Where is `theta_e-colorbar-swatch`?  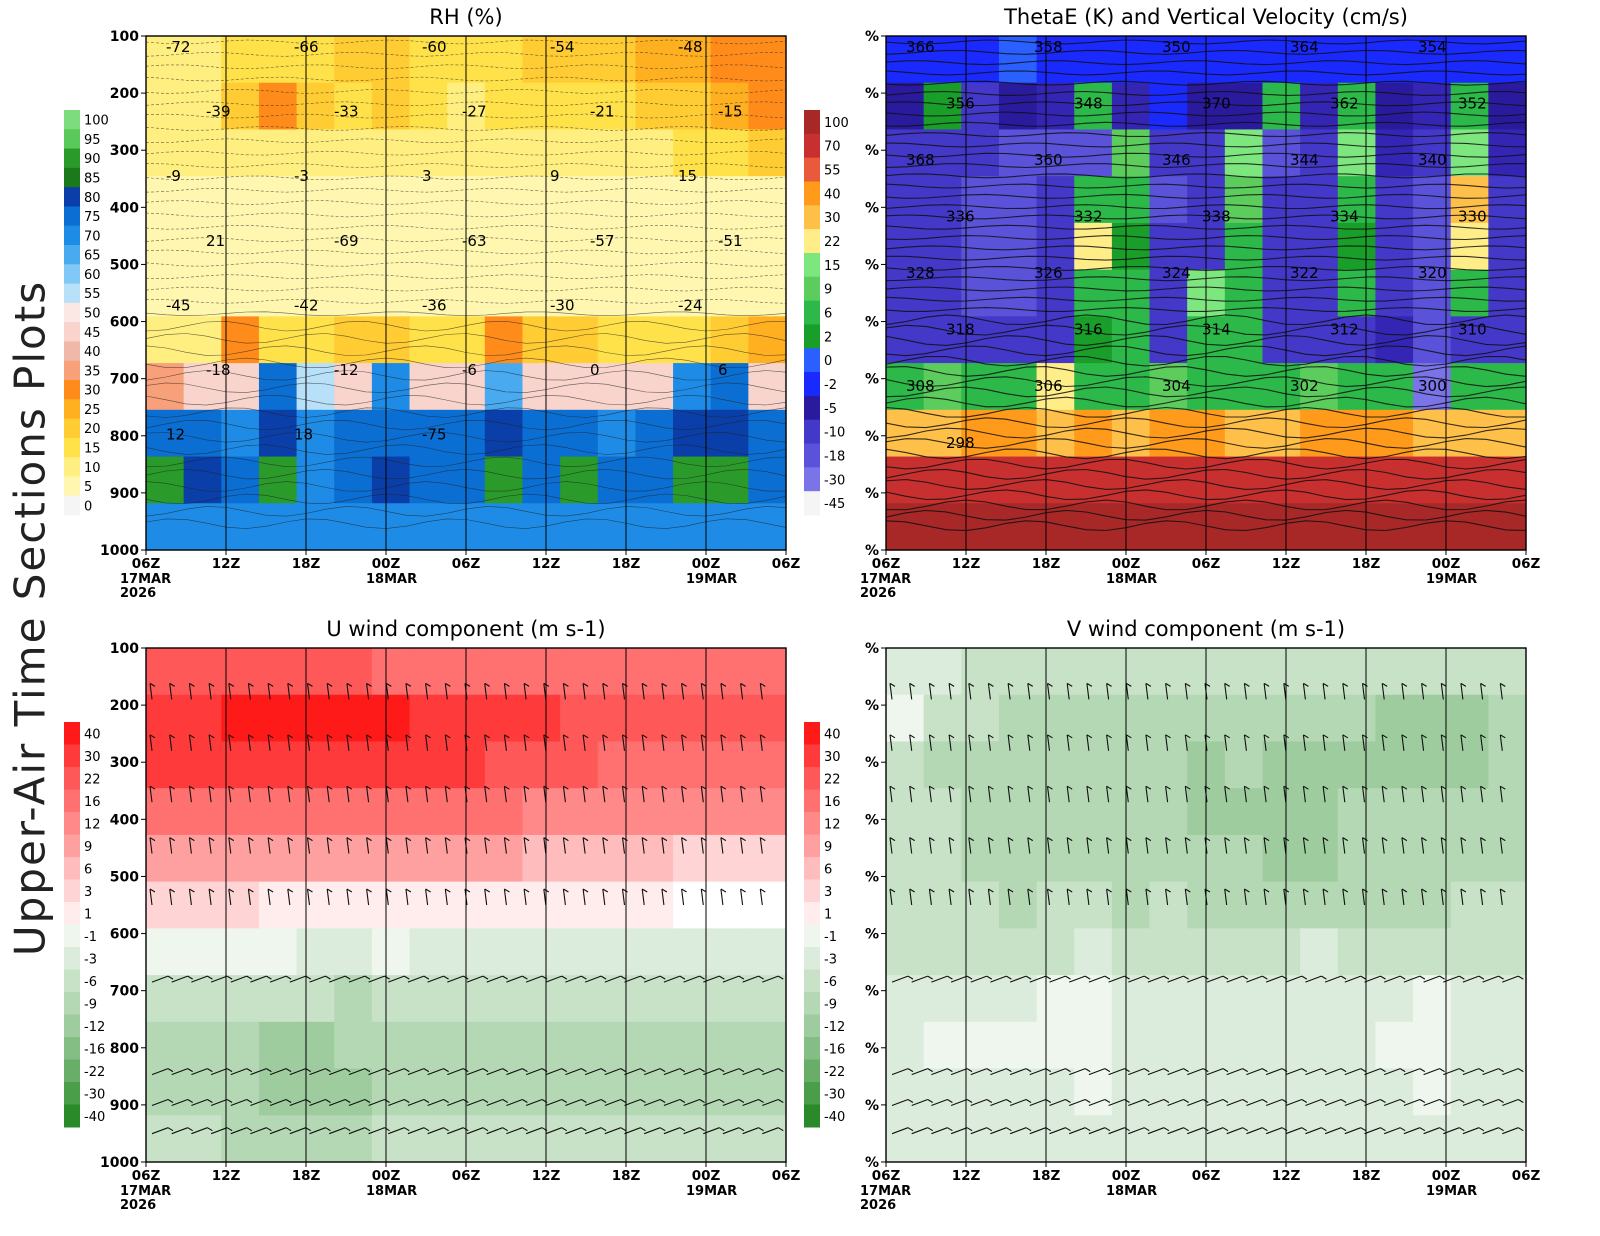
theta_e-colorbar-swatch is located at coordinates (812, 432).